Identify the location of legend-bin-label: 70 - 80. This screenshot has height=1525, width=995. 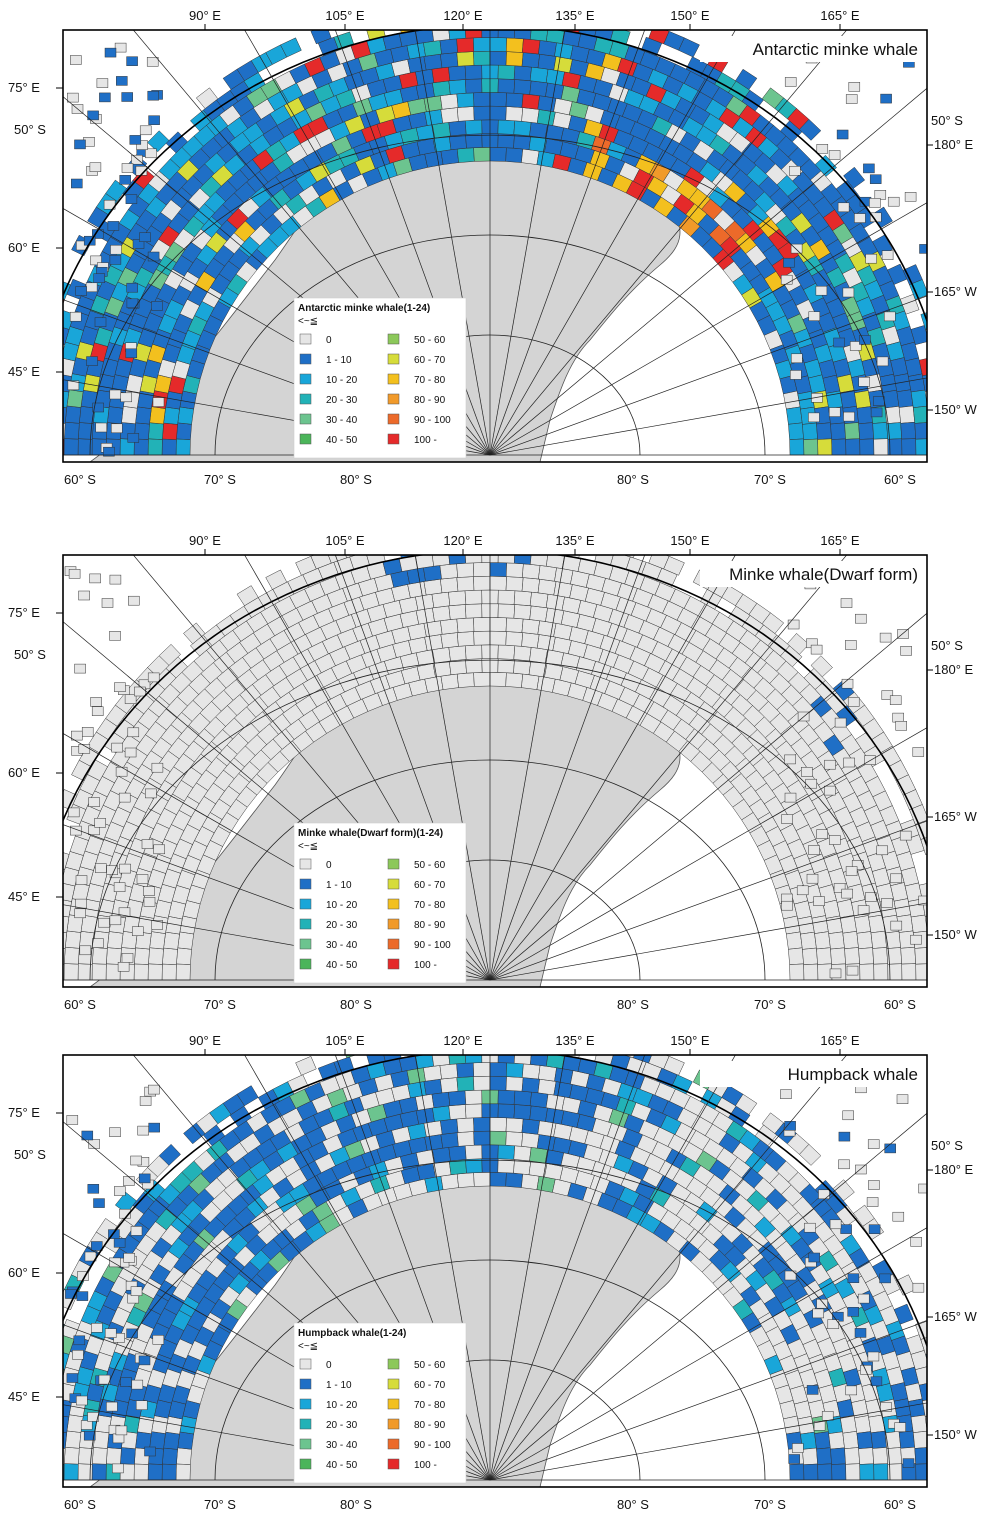
(430, 905).